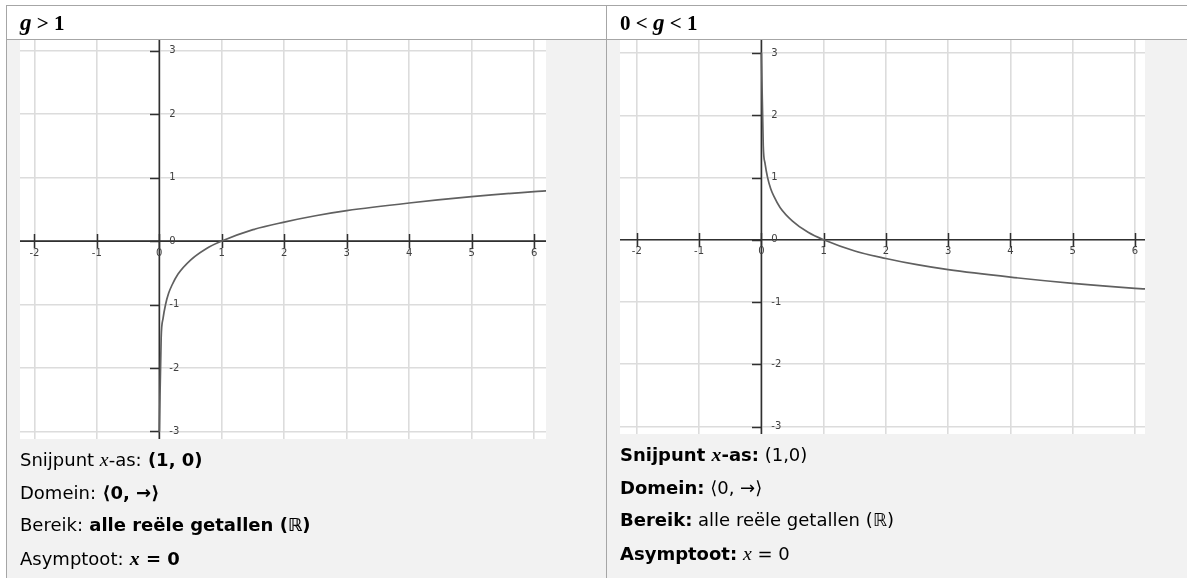 The height and width of the screenshot is (578, 1187). I want to click on x-tick-label: 0, so click(761, 251).